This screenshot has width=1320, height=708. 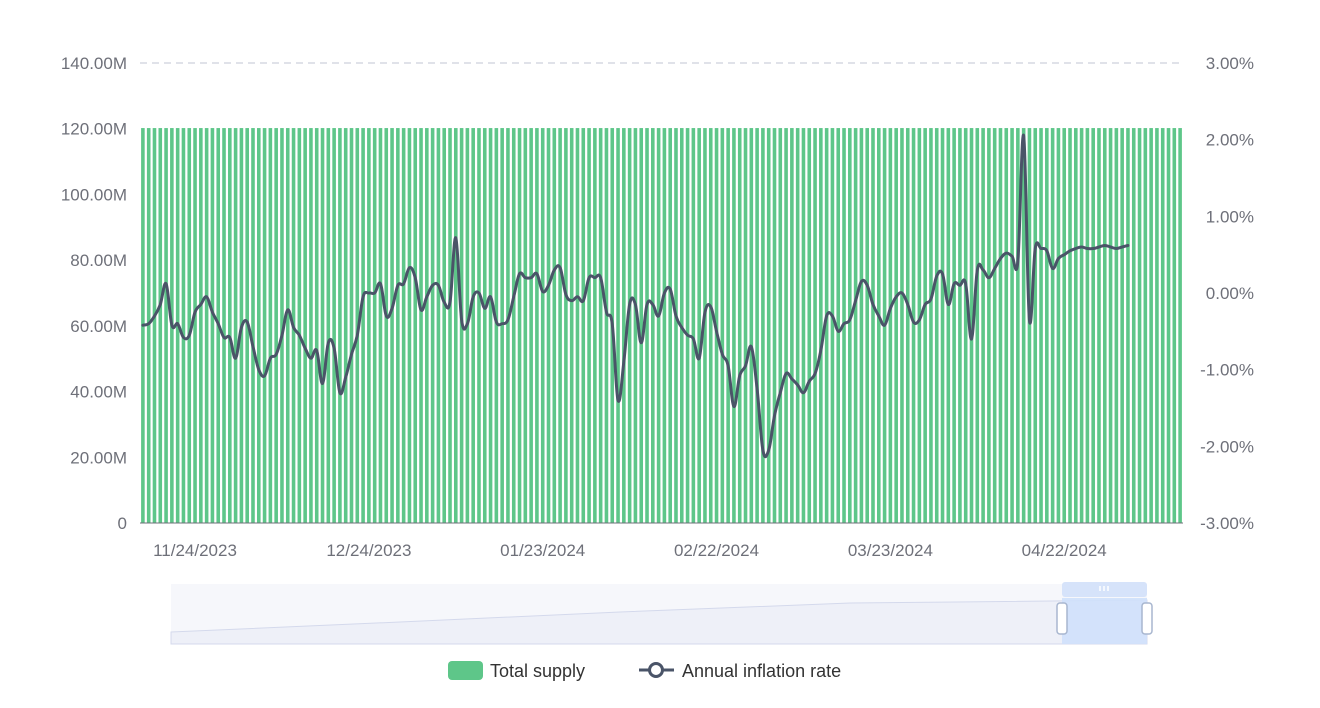 I want to click on data-zoom-slider, so click(x=661, y=613).